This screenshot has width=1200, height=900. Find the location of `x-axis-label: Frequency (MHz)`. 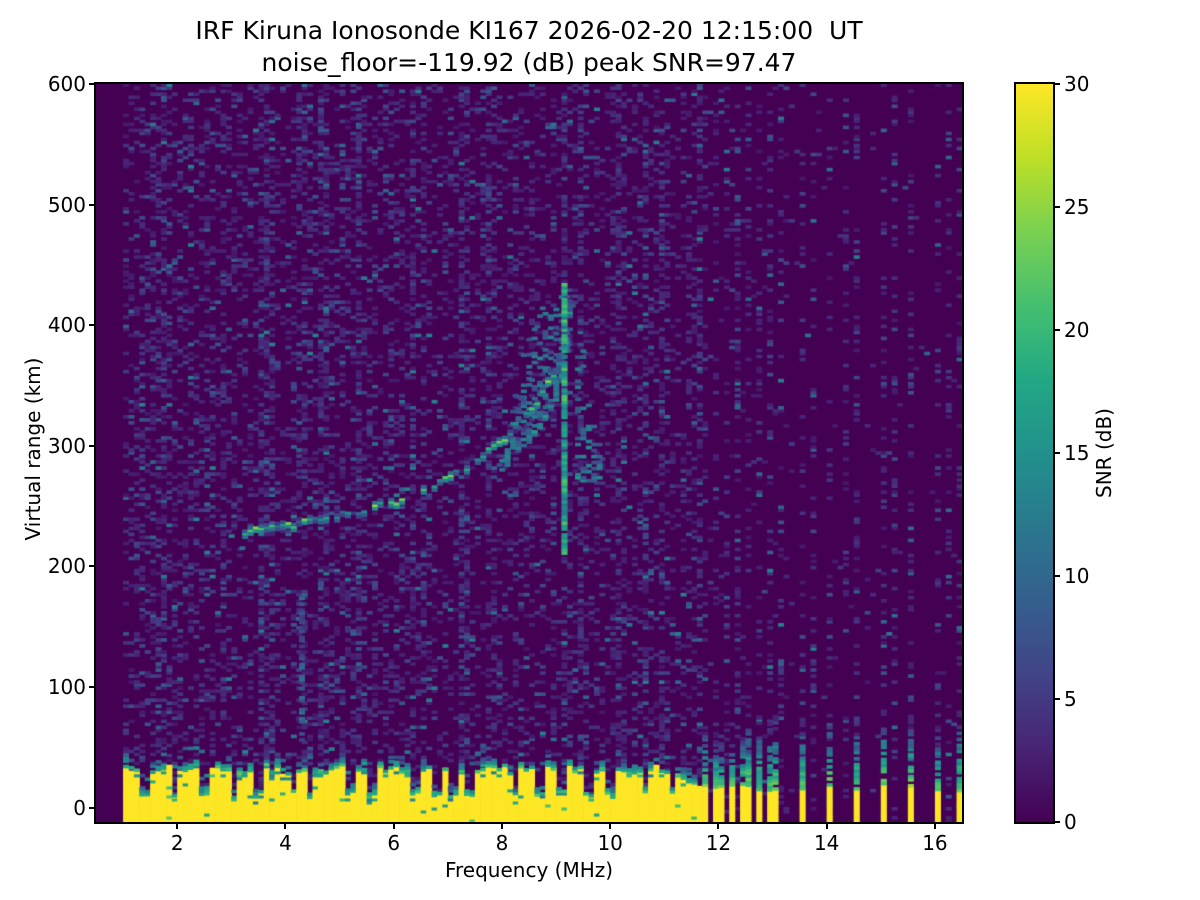

x-axis-label: Frequency (MHz) is located at coordinates (529, 870).